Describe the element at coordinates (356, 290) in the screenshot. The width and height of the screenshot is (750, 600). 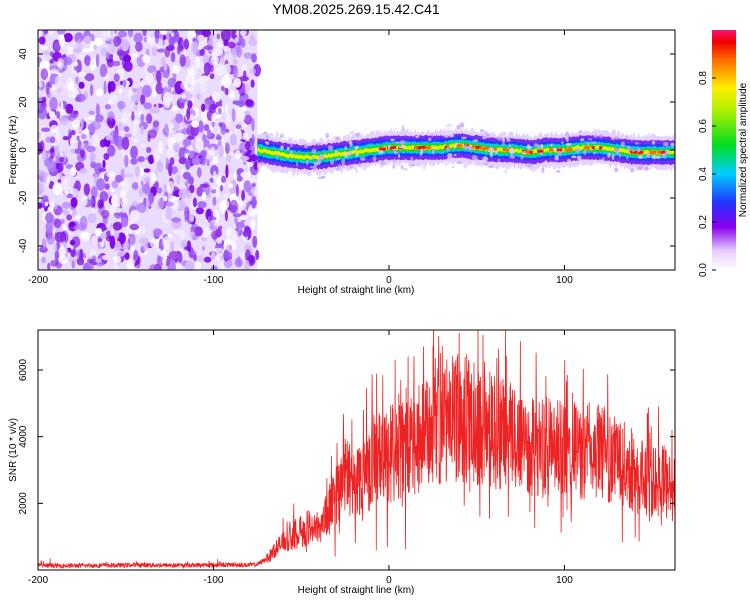
I see `spectrogram-x-label: Height of straight line (km)` at that location.